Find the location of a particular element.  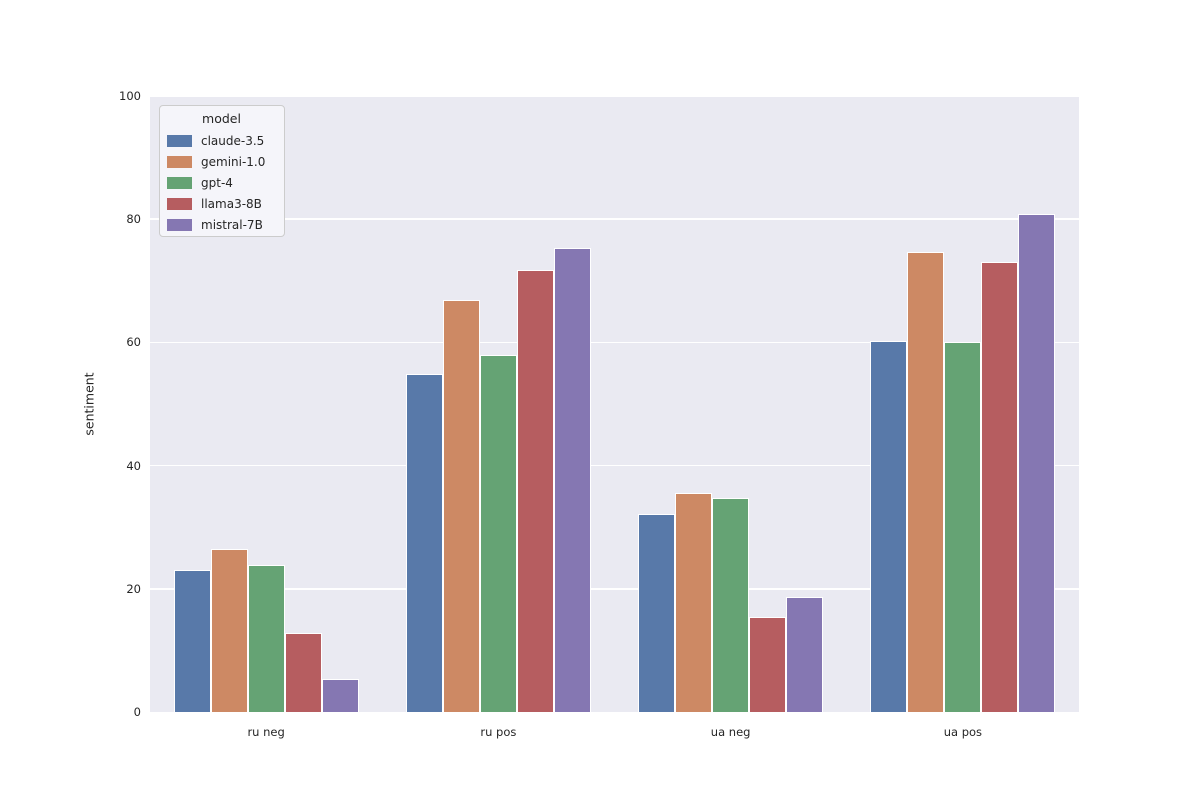

legend-item-mistral-7B: mistral-7B is located at coordinates (221, 224).